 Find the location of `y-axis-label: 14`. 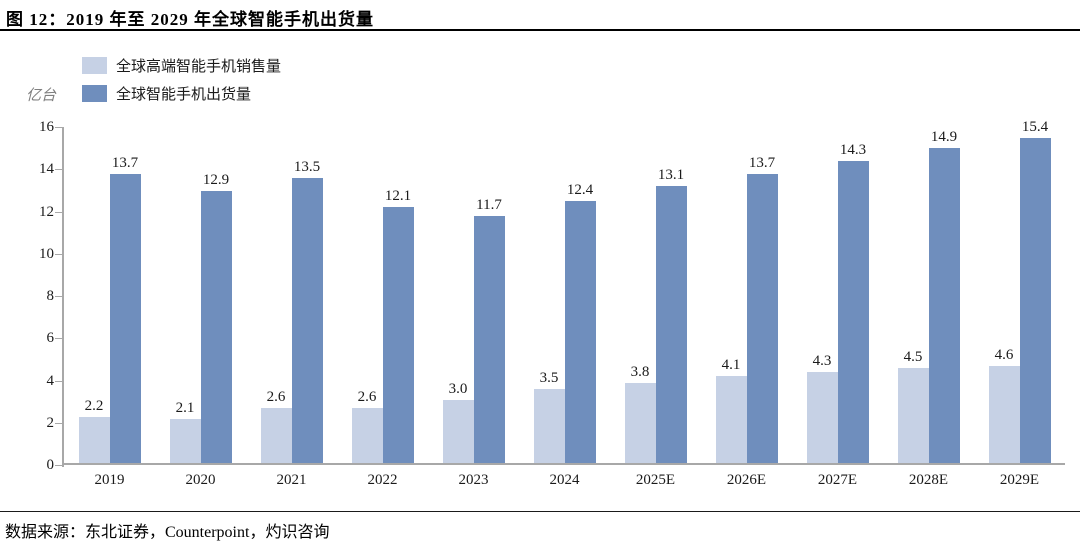

y-axis-label: 14 is located at coordinates (46, 169).